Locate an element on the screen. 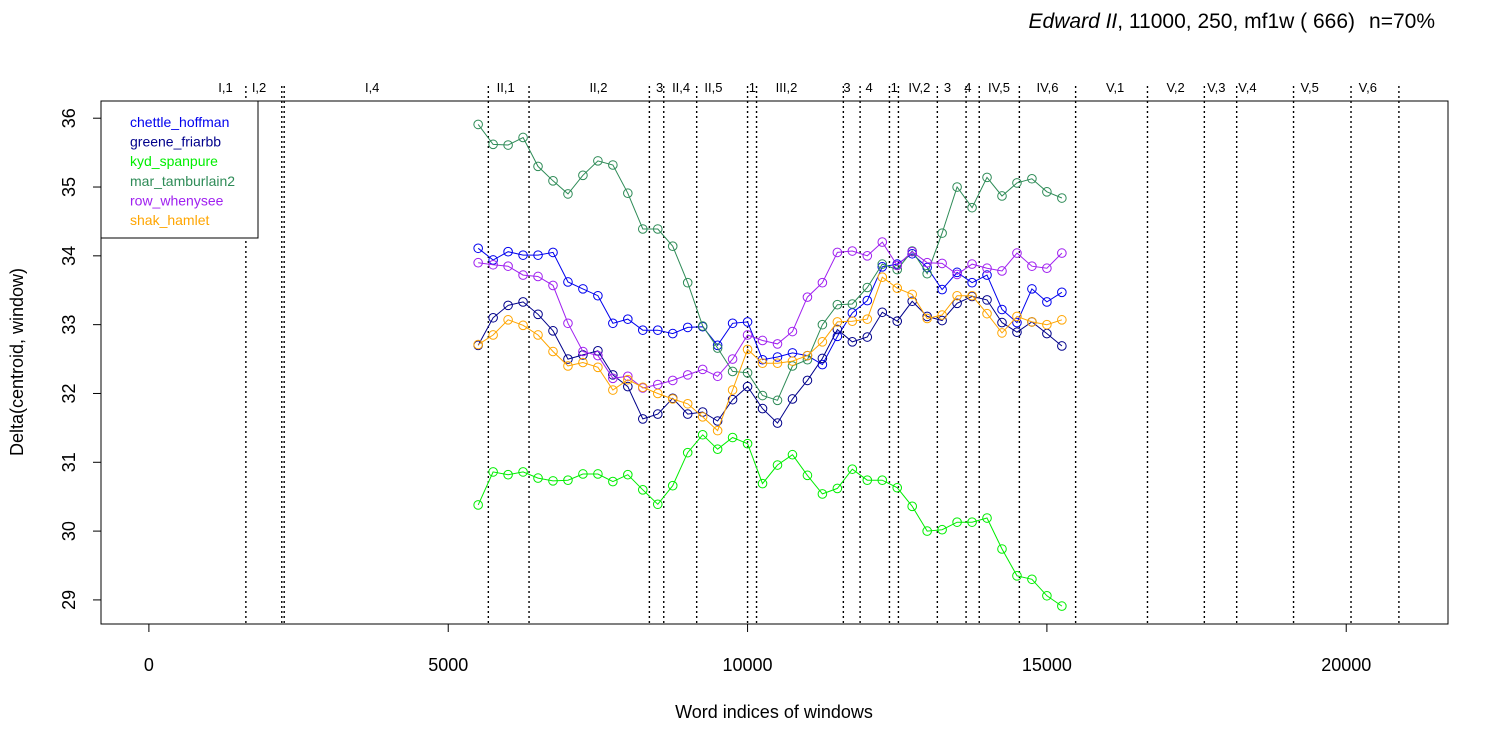 The height and width of the screenshot is (750, 1500). series-shak_hamlet is located at coordinates (770, 354).